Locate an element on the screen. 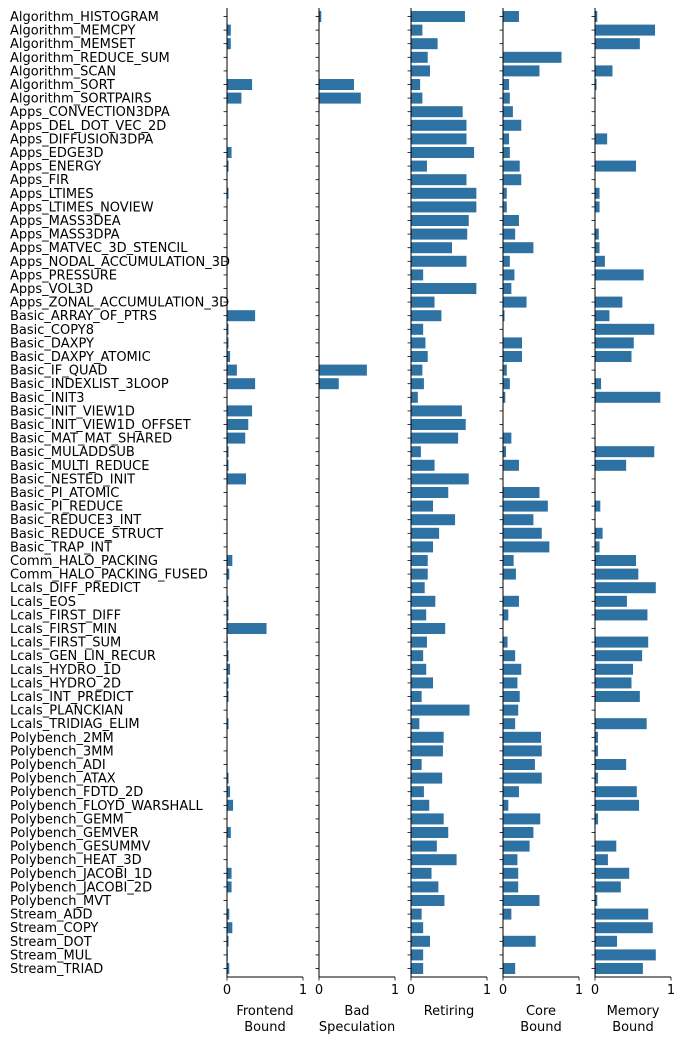  category-label: Lcals_HYDRO_2D is located at coordinates (65, 683).